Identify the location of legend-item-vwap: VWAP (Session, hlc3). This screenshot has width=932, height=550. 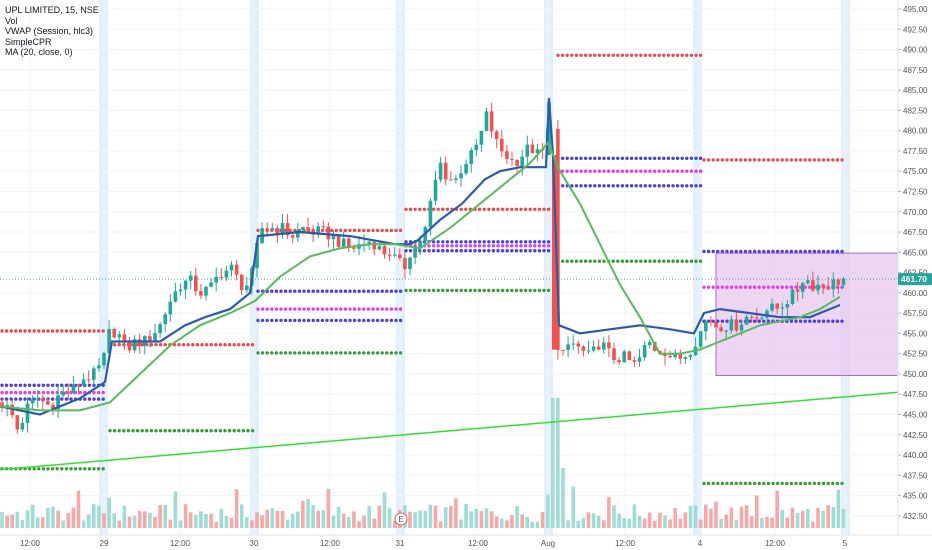
(49, 31).